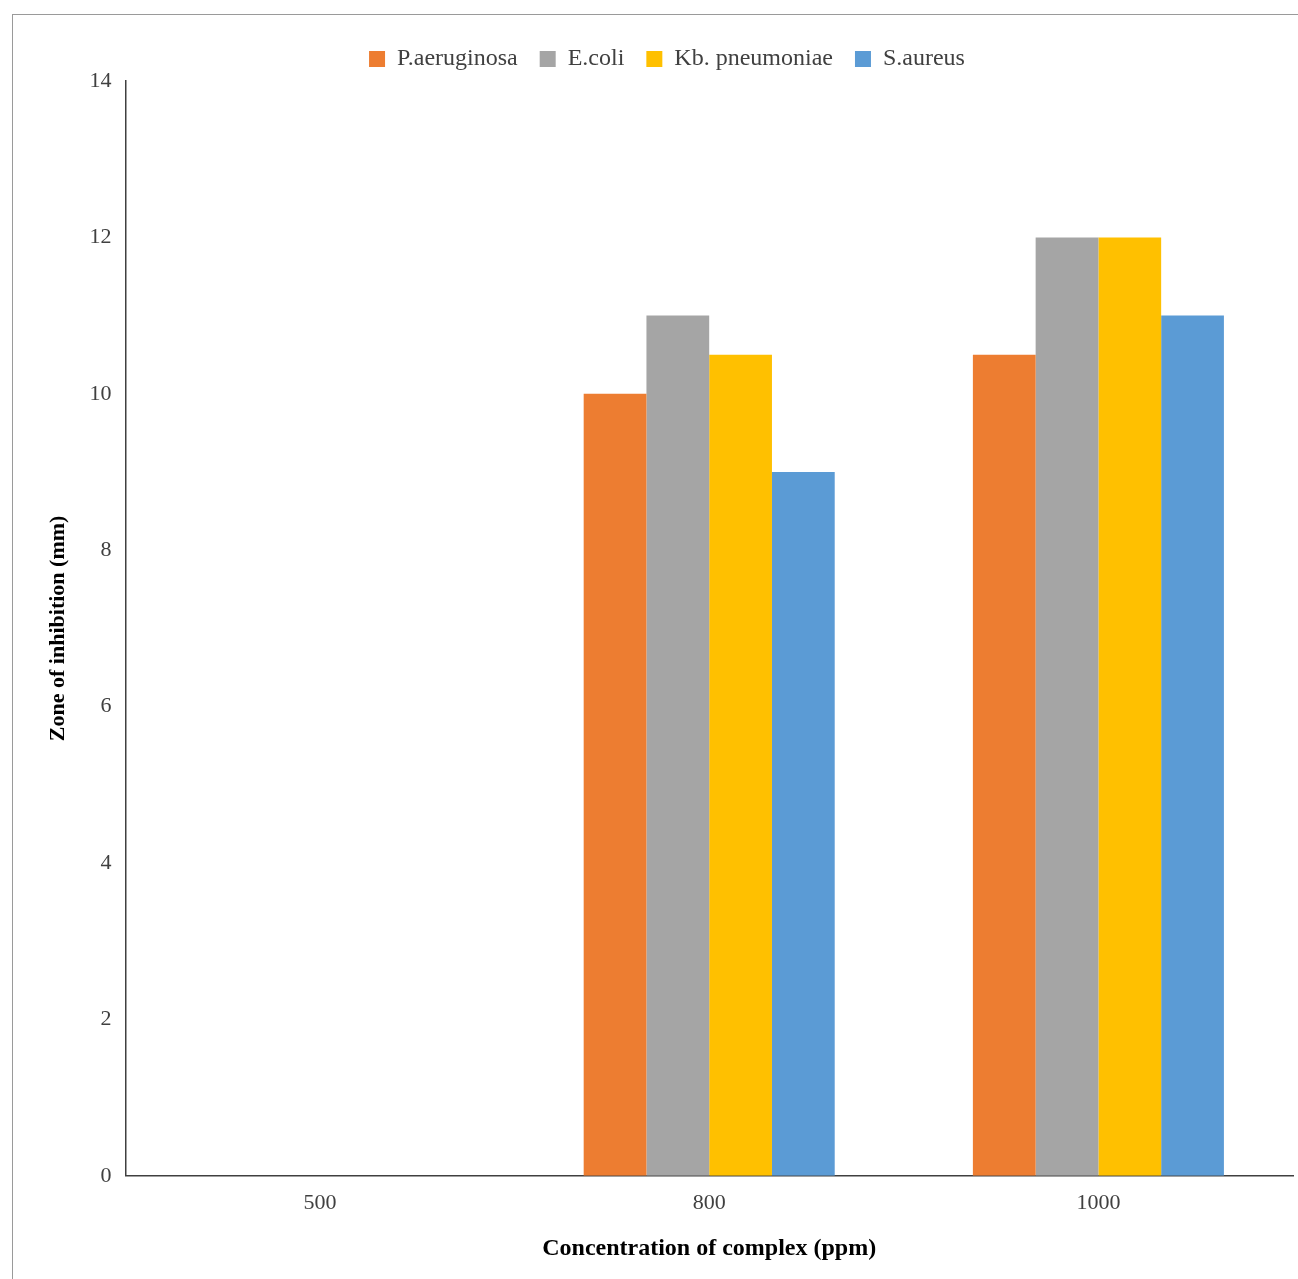 Image resolution: width=1298 pixels, height=1279 pixels. What do you see at coordinates (100, 392) in the screenshot?
I see `y-tick-label: 10` at bounding box center [100, 392].